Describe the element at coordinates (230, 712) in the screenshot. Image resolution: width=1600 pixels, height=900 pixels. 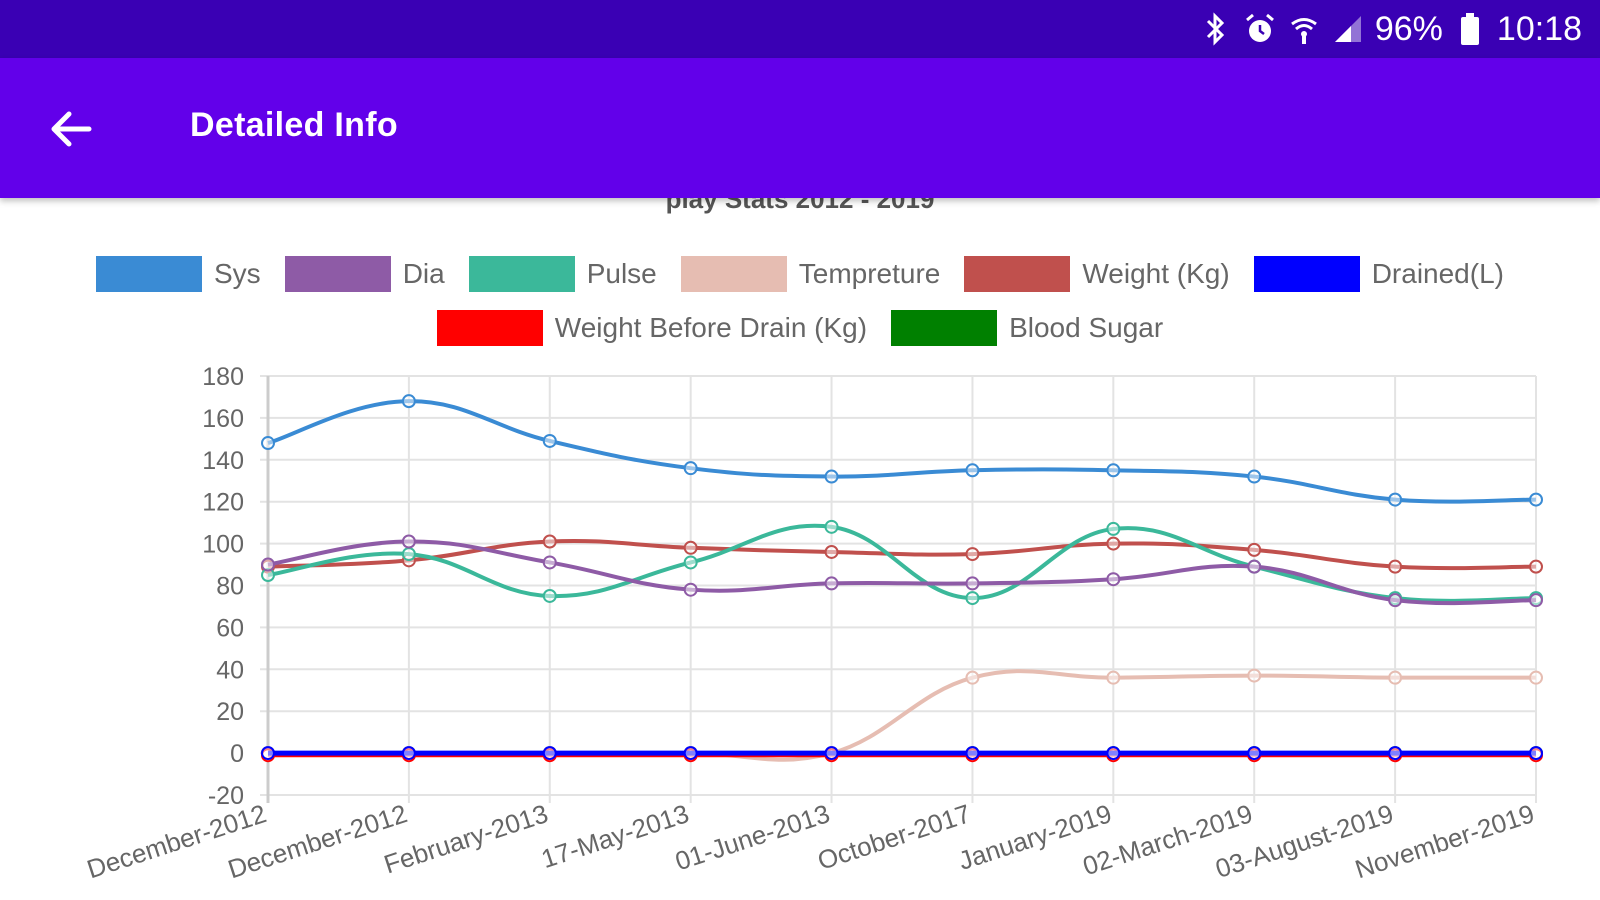
I see `y-tick-label: 20` at that location.